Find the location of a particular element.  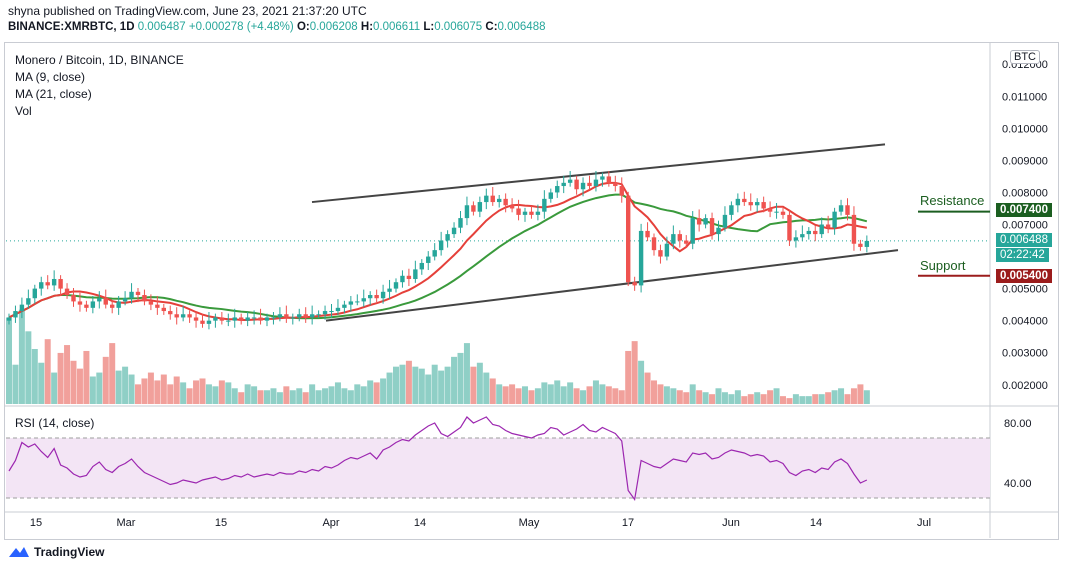

tradingview-brand: TradingView is located at coordinates (69, 552).